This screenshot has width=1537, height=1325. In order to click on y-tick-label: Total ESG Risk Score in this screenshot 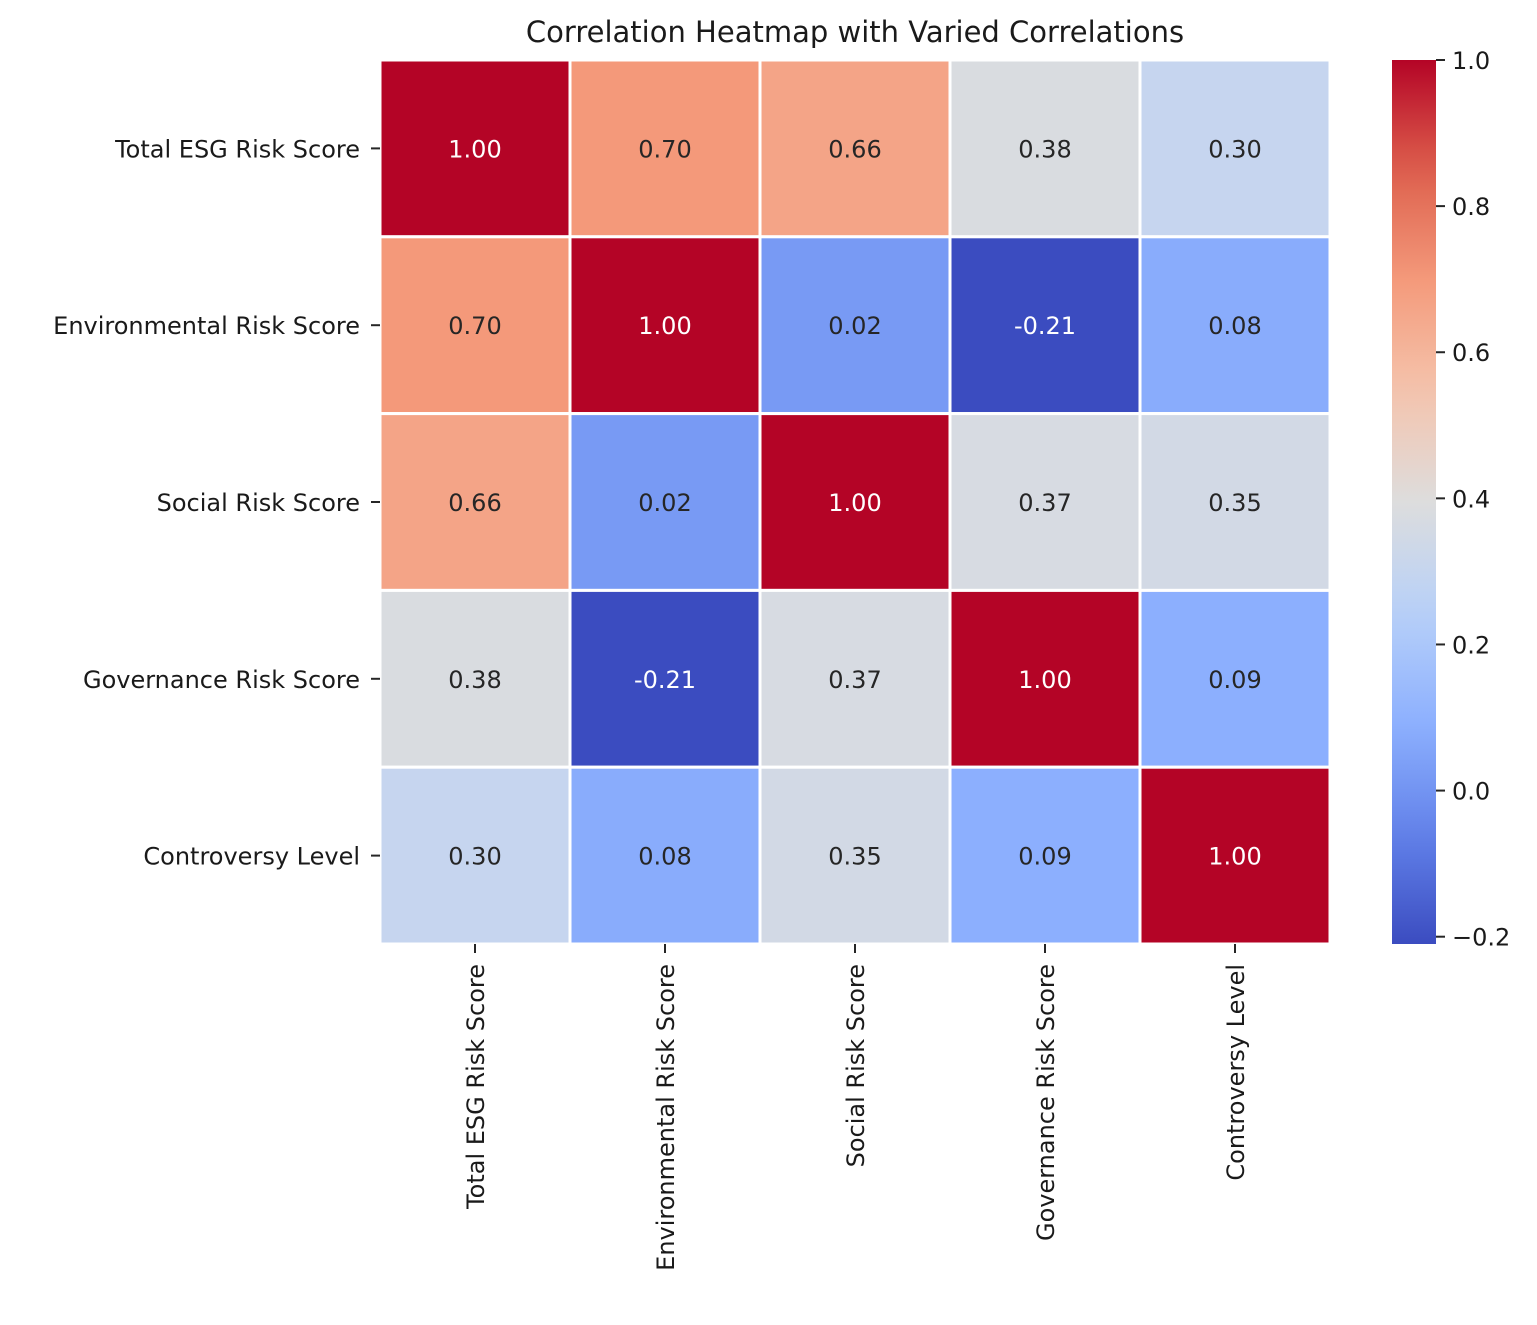, I will do `click(237, 149)`.